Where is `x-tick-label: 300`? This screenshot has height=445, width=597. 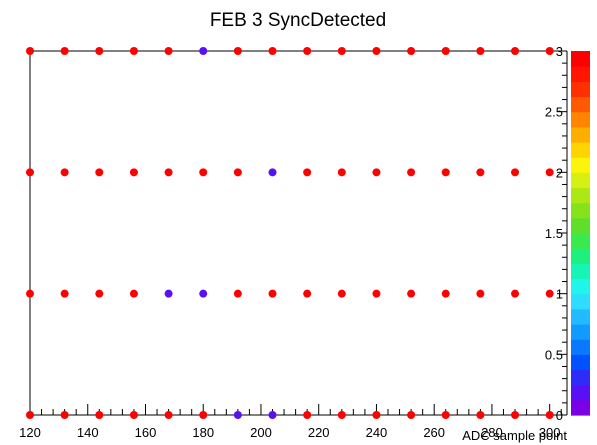 x-tick-label: 300 is located at coordinates (550, 432).